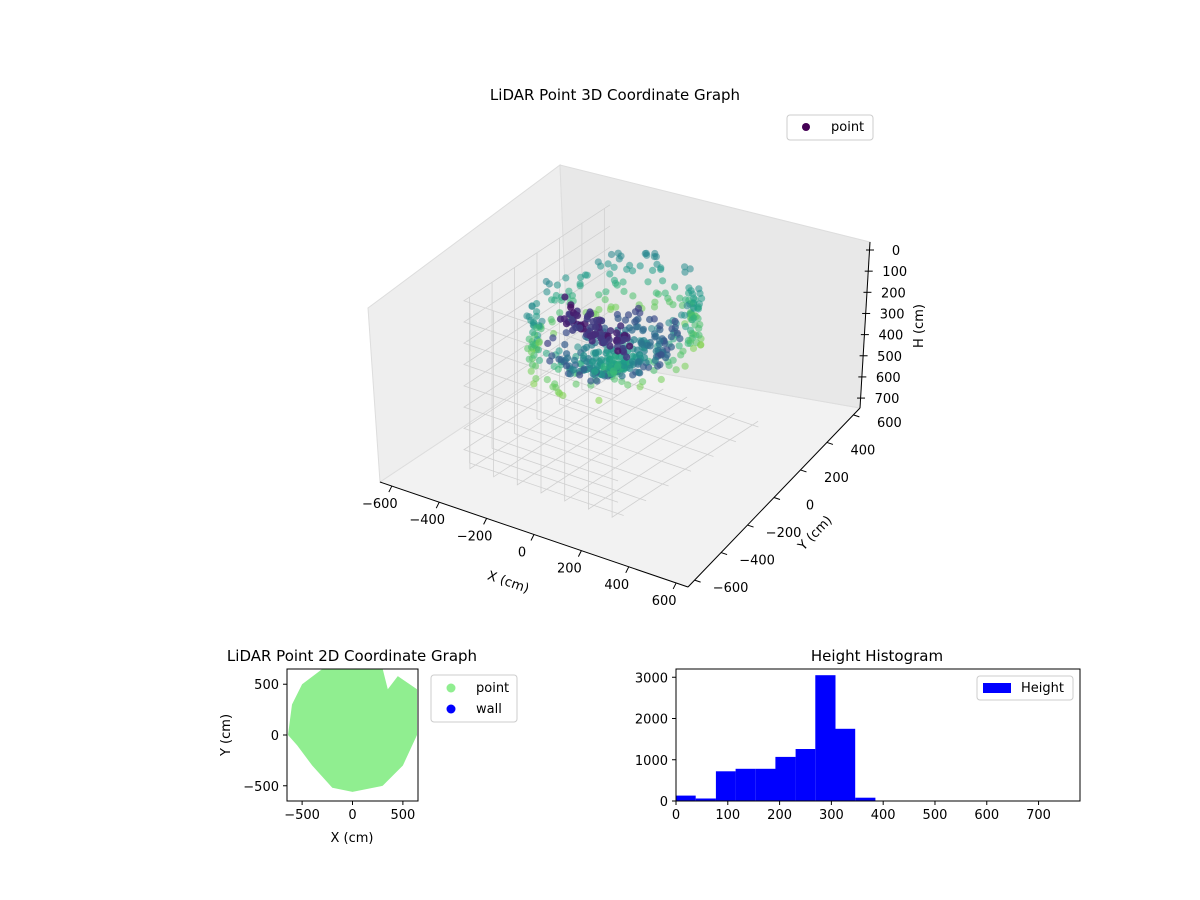 The height and width of the screenshot is (900, 1200). What do you see at coordinates (616, 585) in the screenshot?
I see `x-tick-label: 400` at bounding box center [616, 585].